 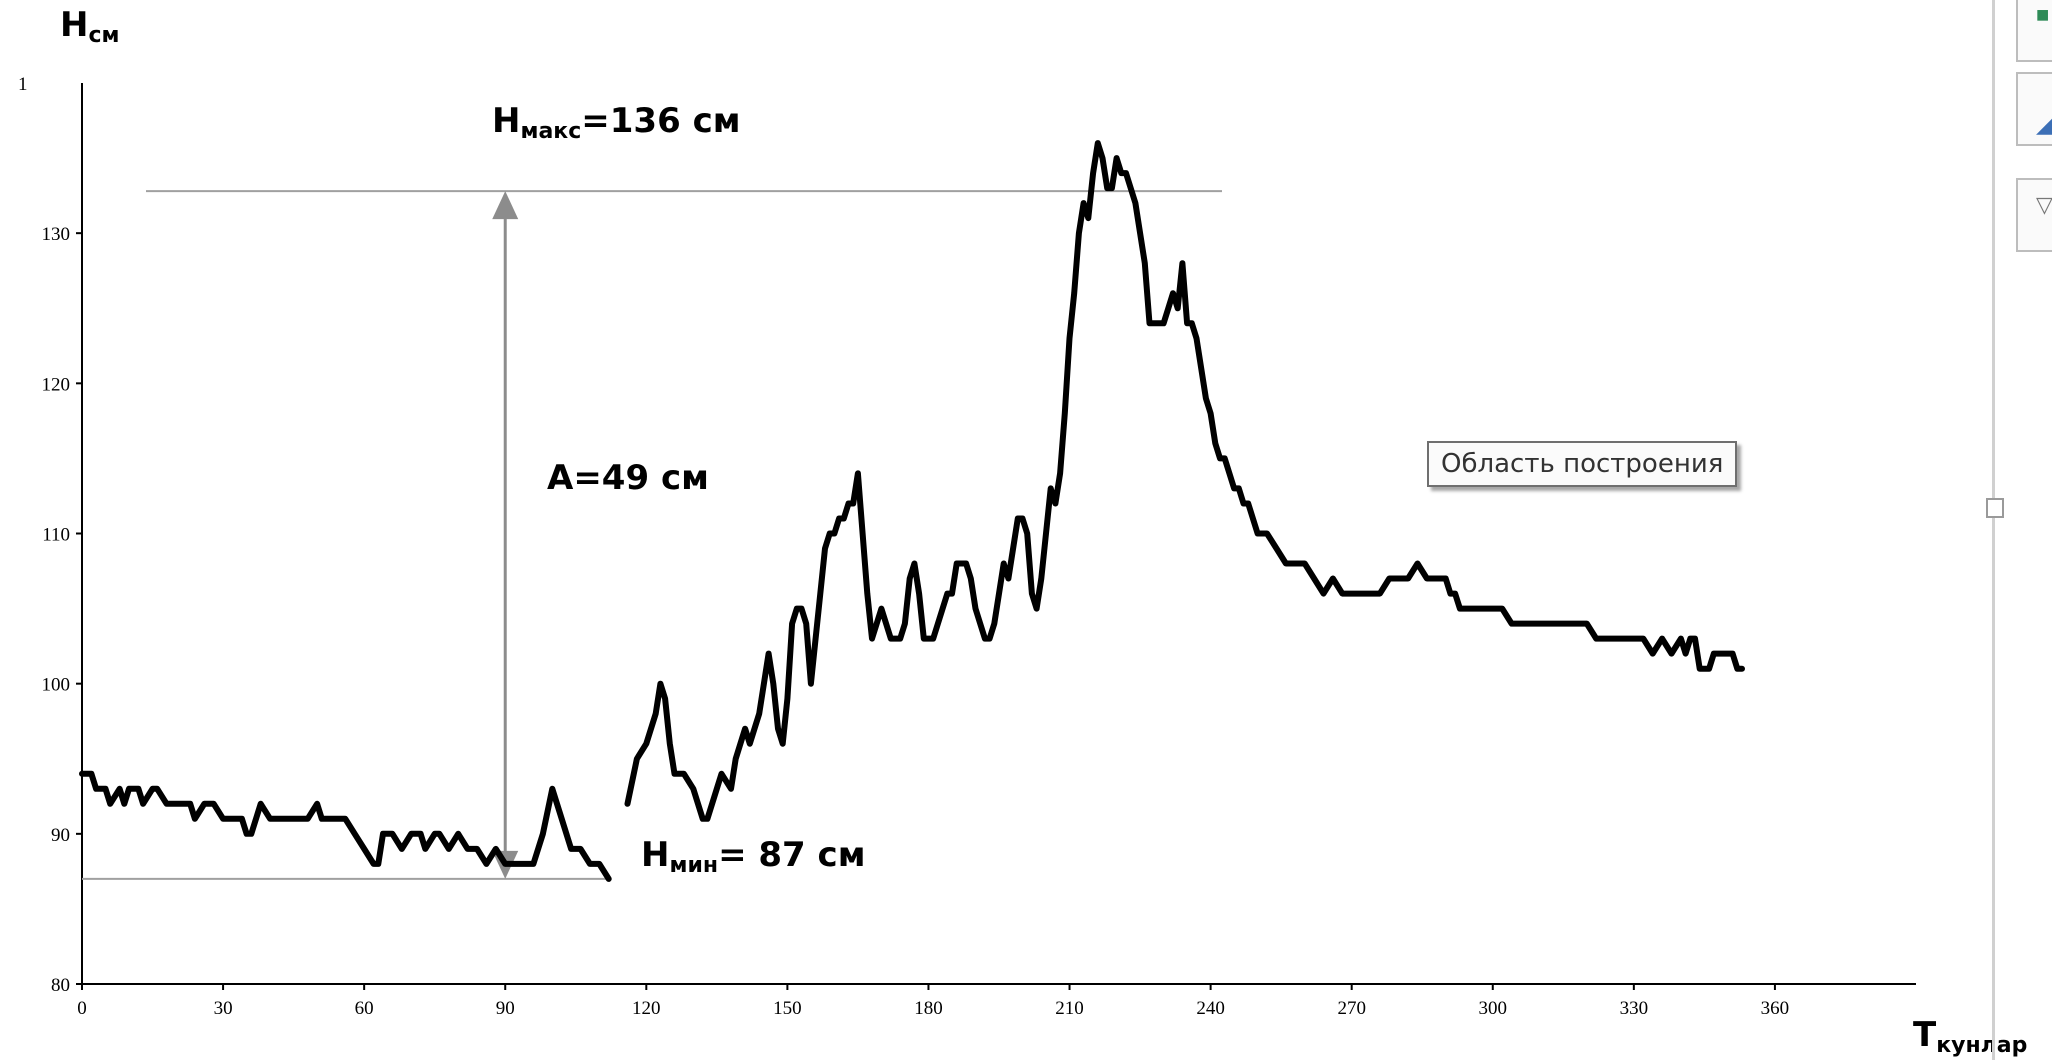 I want to click on amplitude-arrow-top, so click(x=505, y=205).